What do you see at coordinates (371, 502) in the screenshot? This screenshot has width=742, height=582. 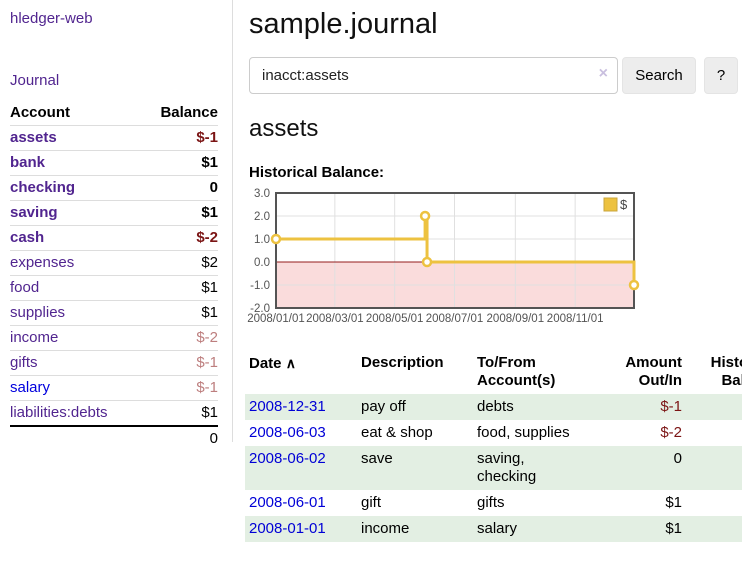 I see `transaction-description: gift` at bounding box center [371, 502].